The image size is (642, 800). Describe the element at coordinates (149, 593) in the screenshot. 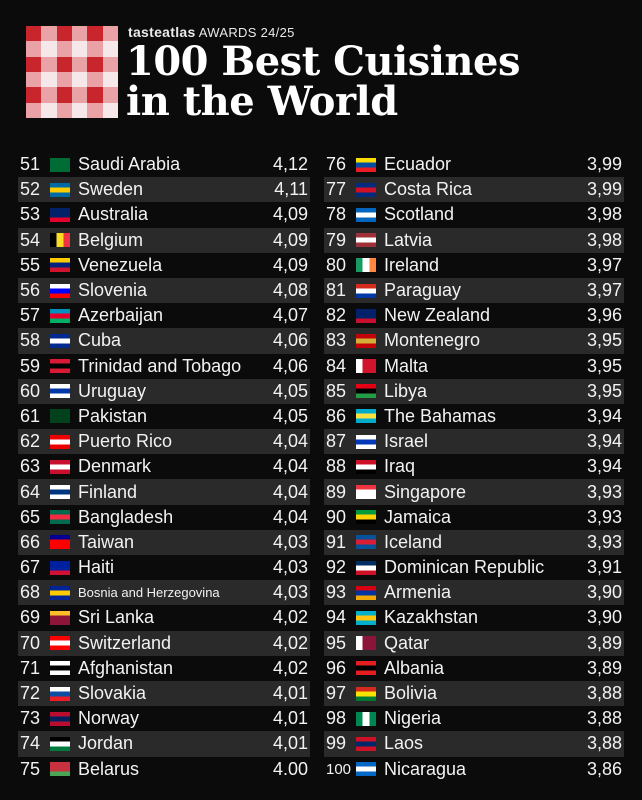

I see `country-name: Bosnia and Herzegovina` at that location.